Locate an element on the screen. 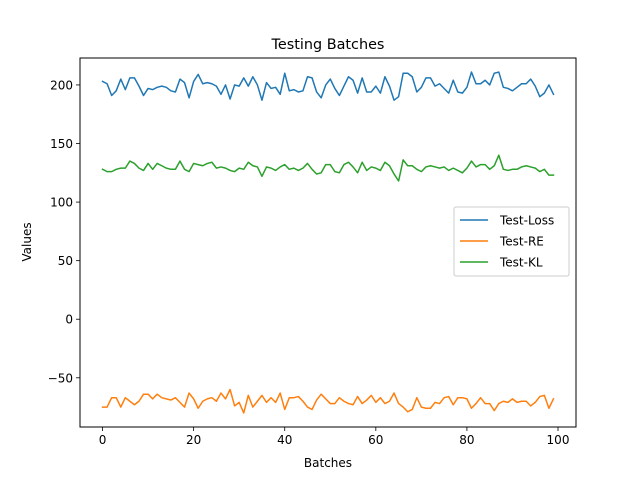 This screenshot has width=640, height=480. x-tick-label: 20 is located at coordinates (193, 440).